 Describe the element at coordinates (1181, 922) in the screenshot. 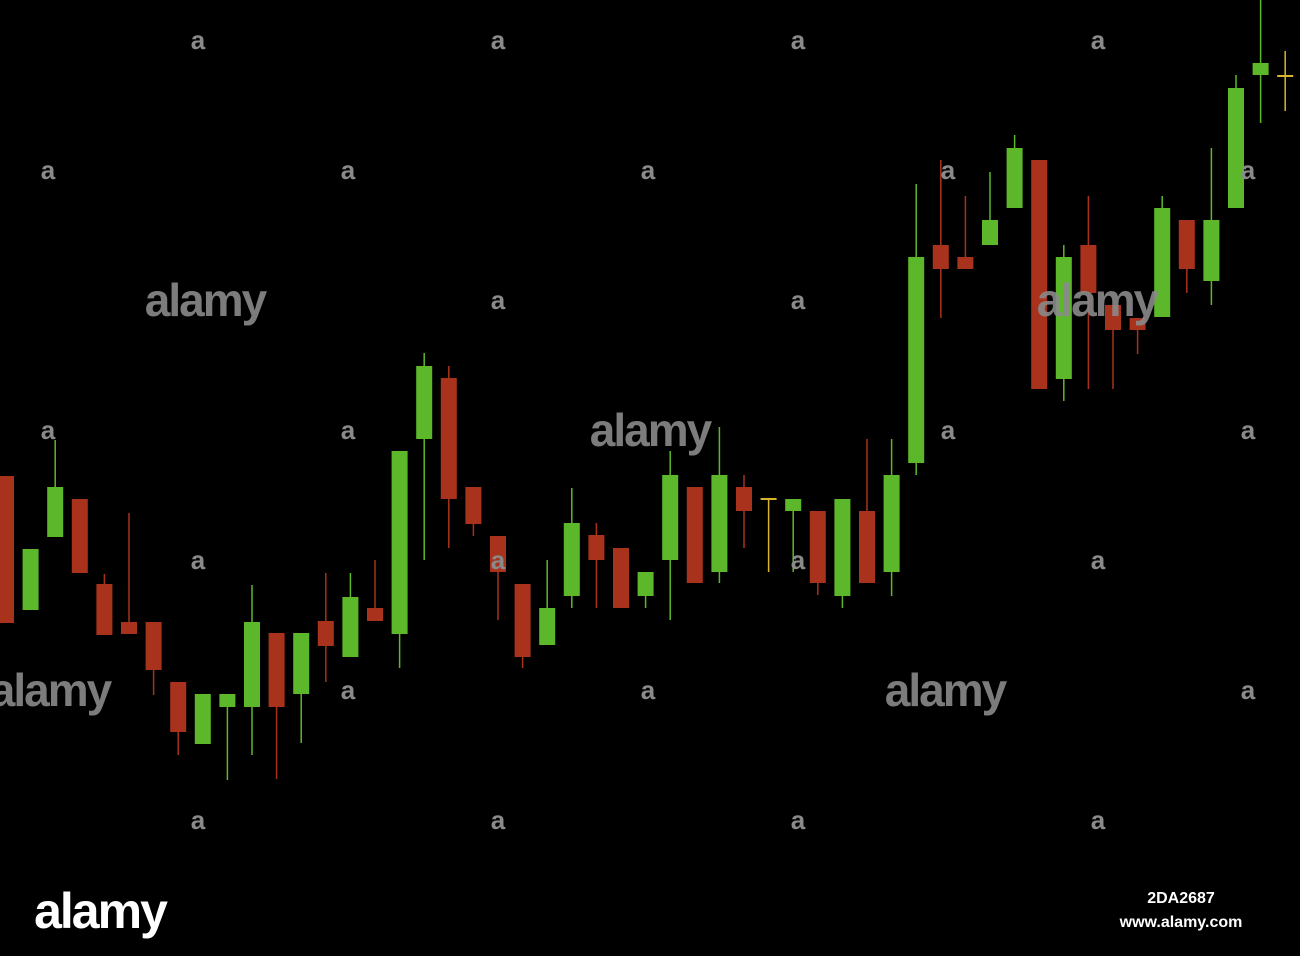

I see `url: www.alamy.com` at that location.